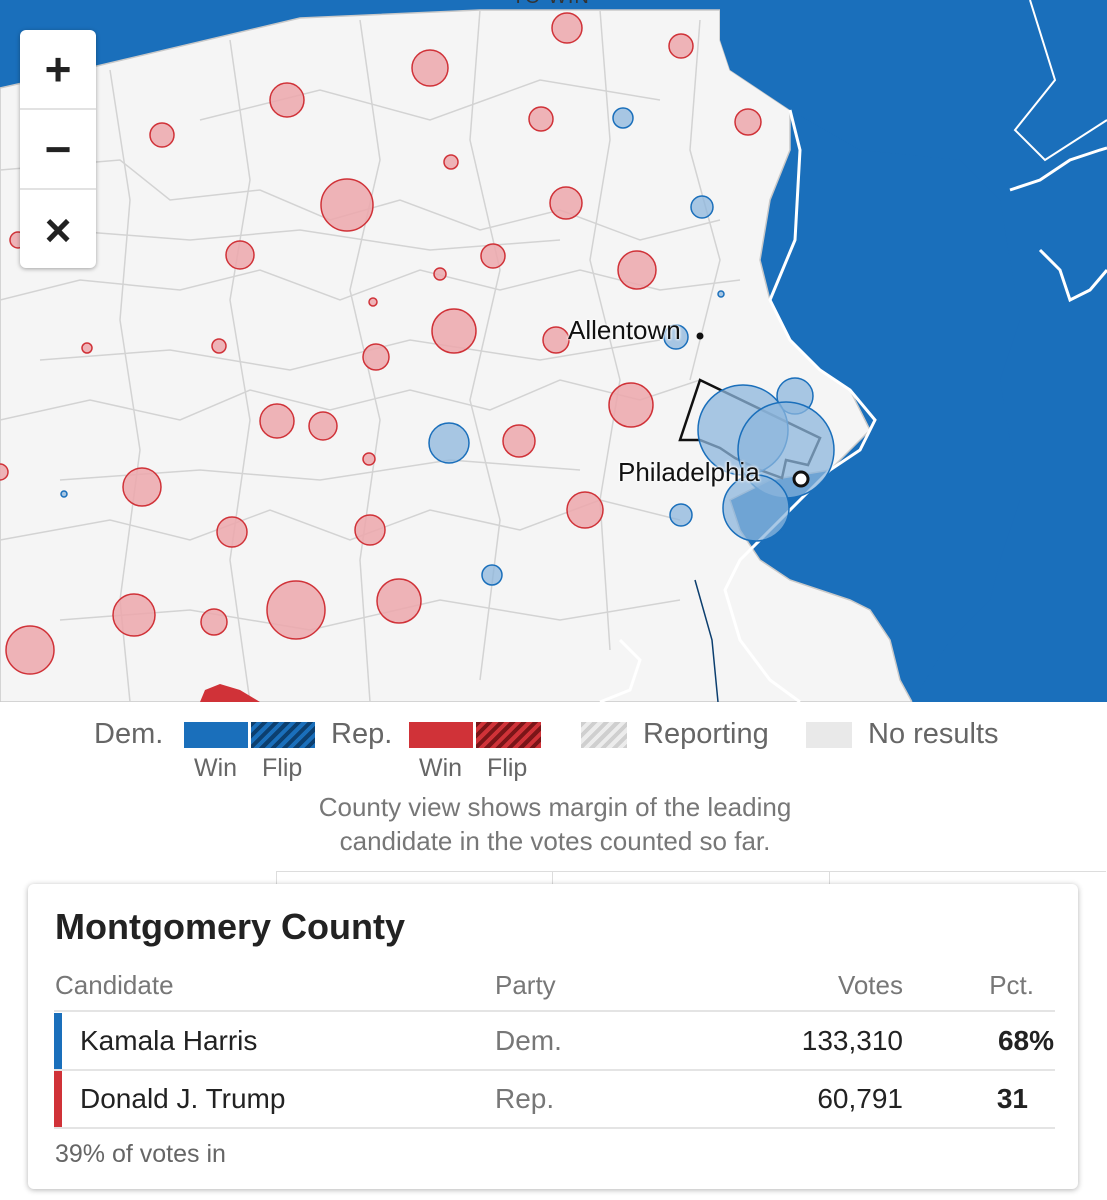 This screenshot has height=1200, width=1107. I want to click on legend-rep-label: Rep., so click(362, 734).